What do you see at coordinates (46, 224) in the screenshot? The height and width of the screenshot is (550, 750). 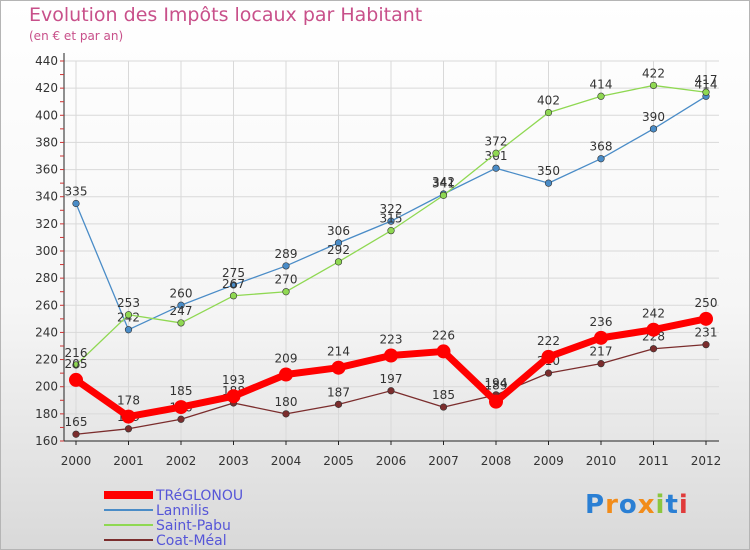 I see `y-tick-label-320: 320` at bounding box center [46, 224].